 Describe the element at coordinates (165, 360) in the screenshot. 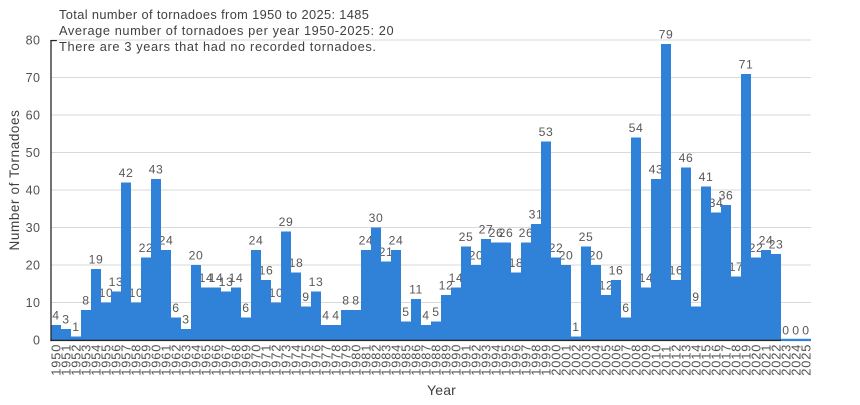

I see `svg-text: 1961` at that location.